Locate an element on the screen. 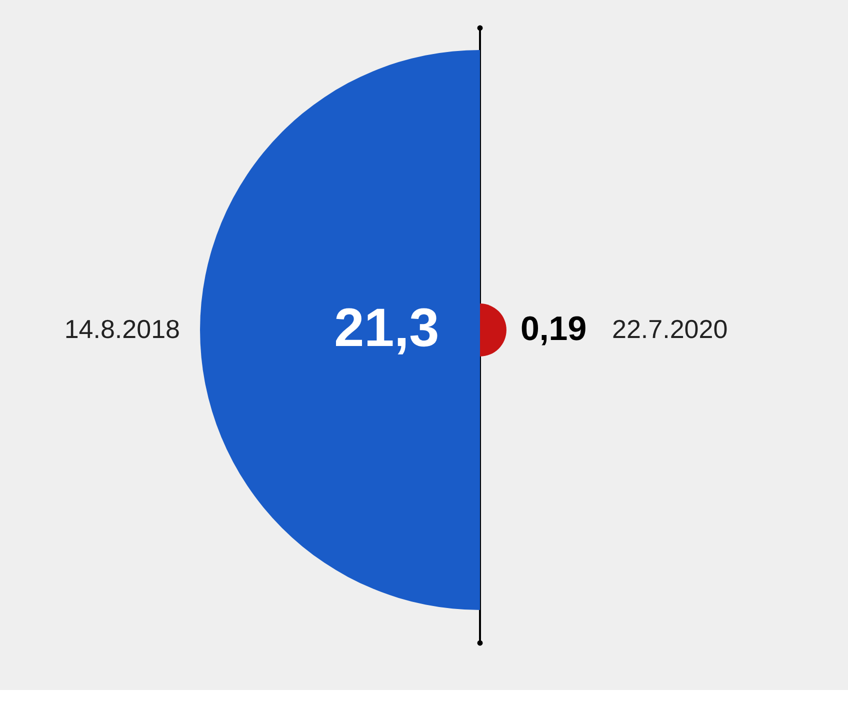 This screenshot has width=848, height=726. data-label: 21,3 is located at coordinates (387, 328).